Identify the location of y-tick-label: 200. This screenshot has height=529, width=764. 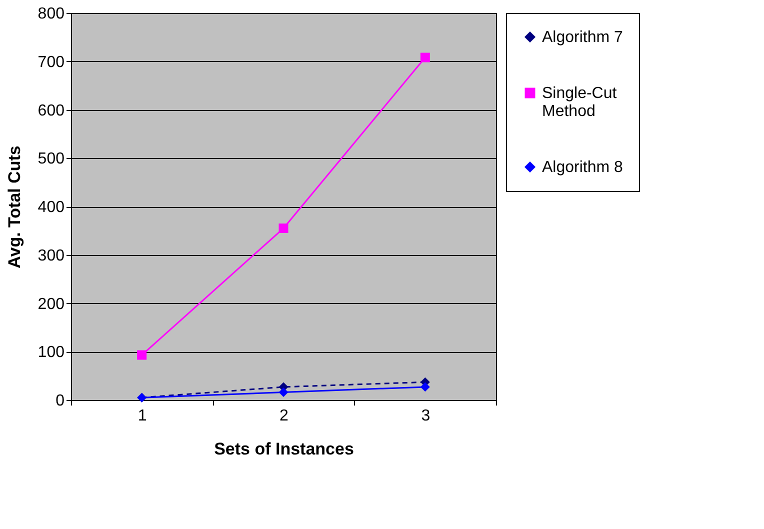
(51, 304).